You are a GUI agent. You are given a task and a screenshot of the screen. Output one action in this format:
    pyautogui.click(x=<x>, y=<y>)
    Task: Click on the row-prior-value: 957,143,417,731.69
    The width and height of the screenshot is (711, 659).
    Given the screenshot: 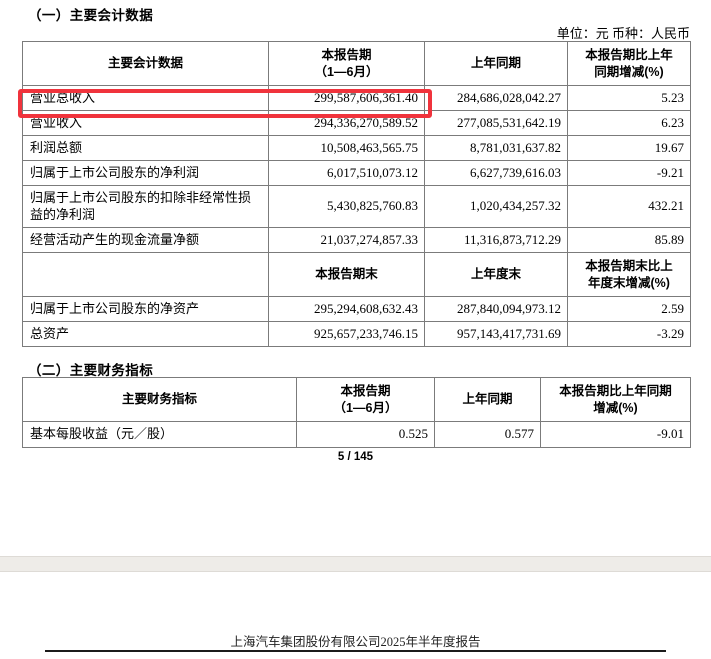 What is the action you would take?
    pyautogui.click(x=496, y=334)
    